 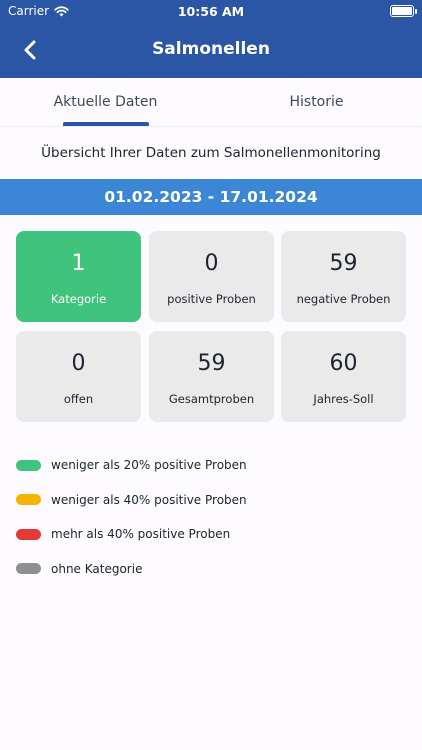 I want to click on tile-label: Kategorie, so click(x=78, y=299).